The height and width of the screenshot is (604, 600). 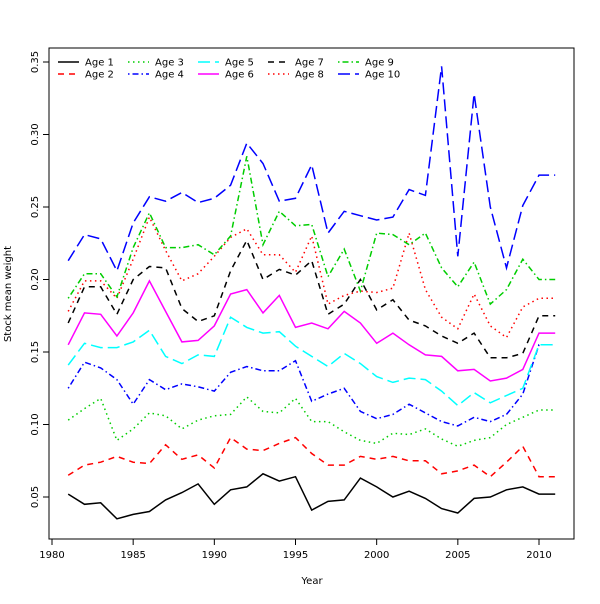 What do you see at coordinates (382, 75) in the screenshot?
I see `legend-label: Age 10` at bounding box center [382, 75].